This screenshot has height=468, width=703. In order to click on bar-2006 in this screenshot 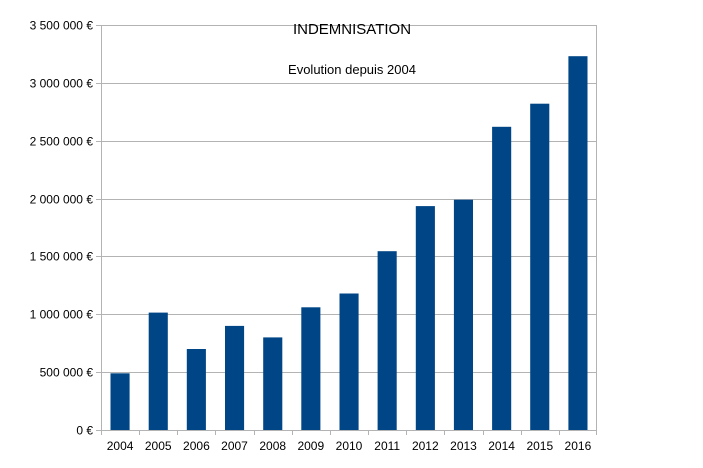, I will do `click(196, 389)`.